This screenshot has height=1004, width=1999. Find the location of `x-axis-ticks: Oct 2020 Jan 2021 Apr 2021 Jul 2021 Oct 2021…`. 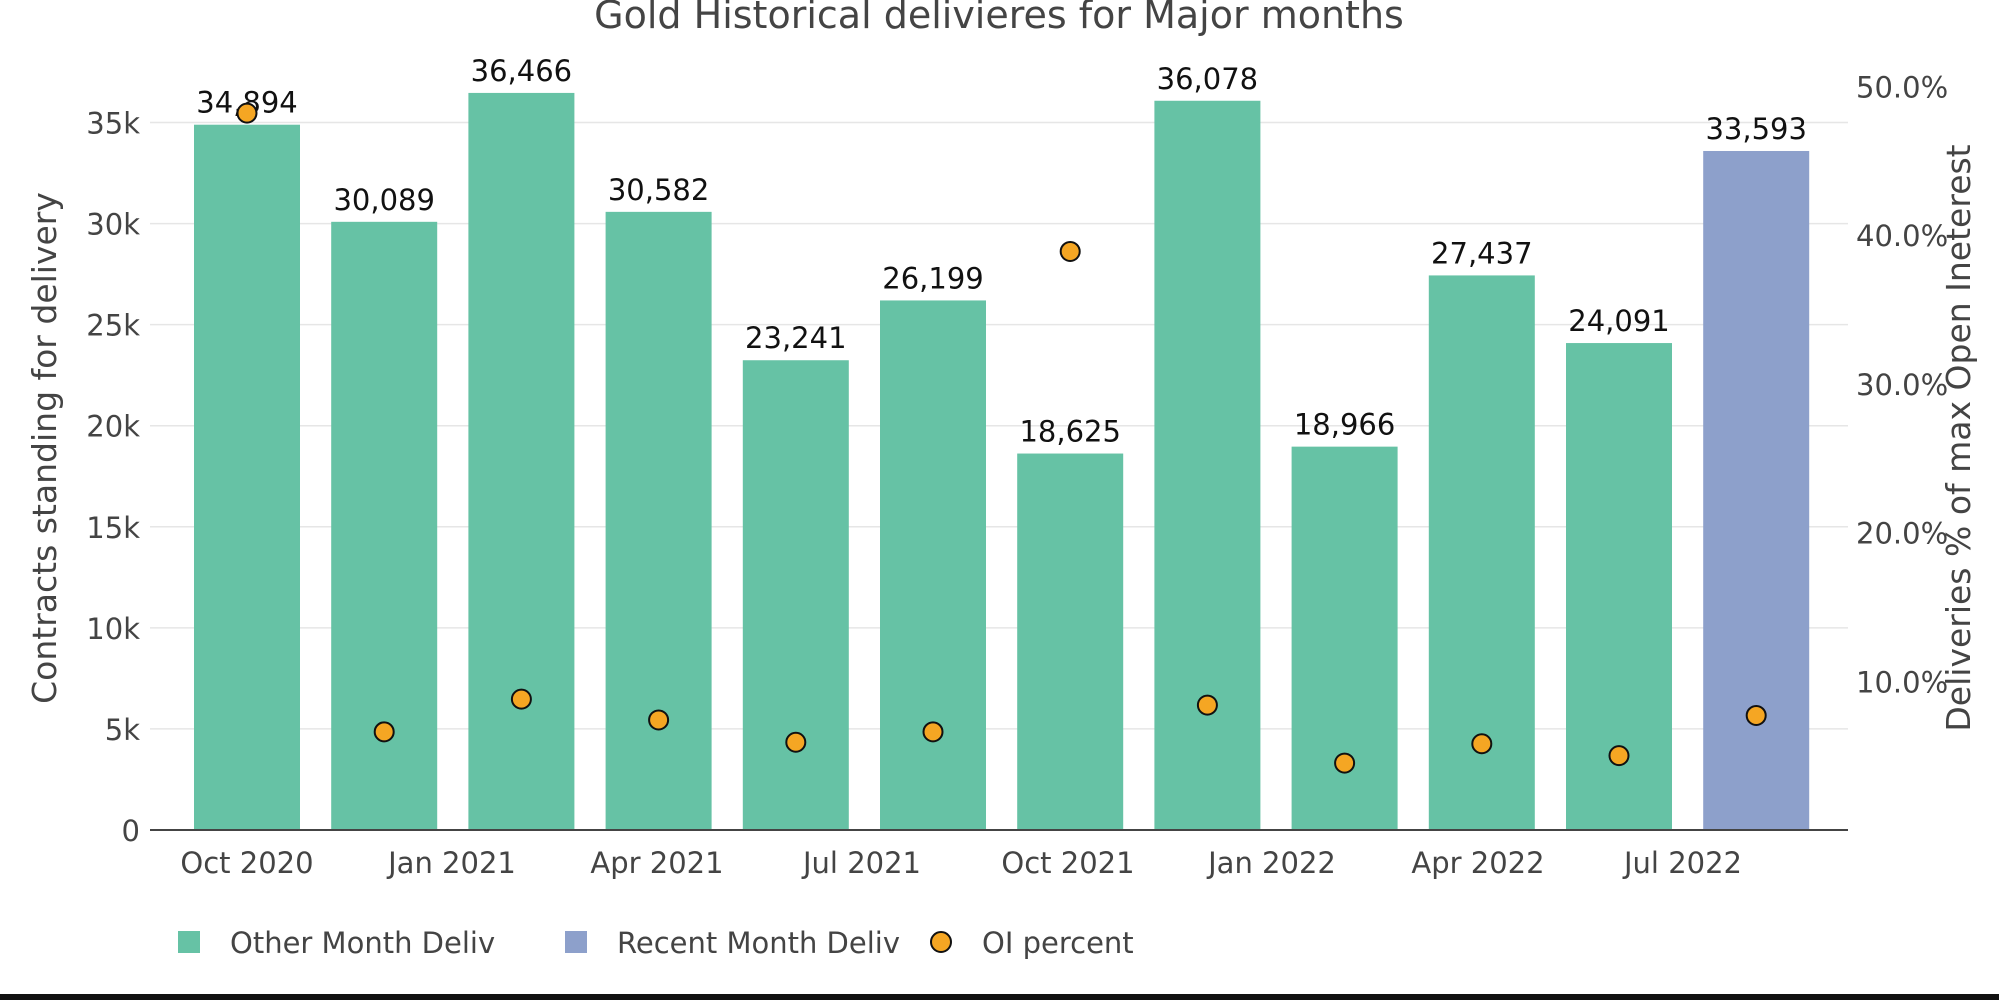

x-axis-ticks: Oct 2020 Jan 2021 Apr 2021 Jul 2021 Oct 2021… is located at coordinates (961, 863).